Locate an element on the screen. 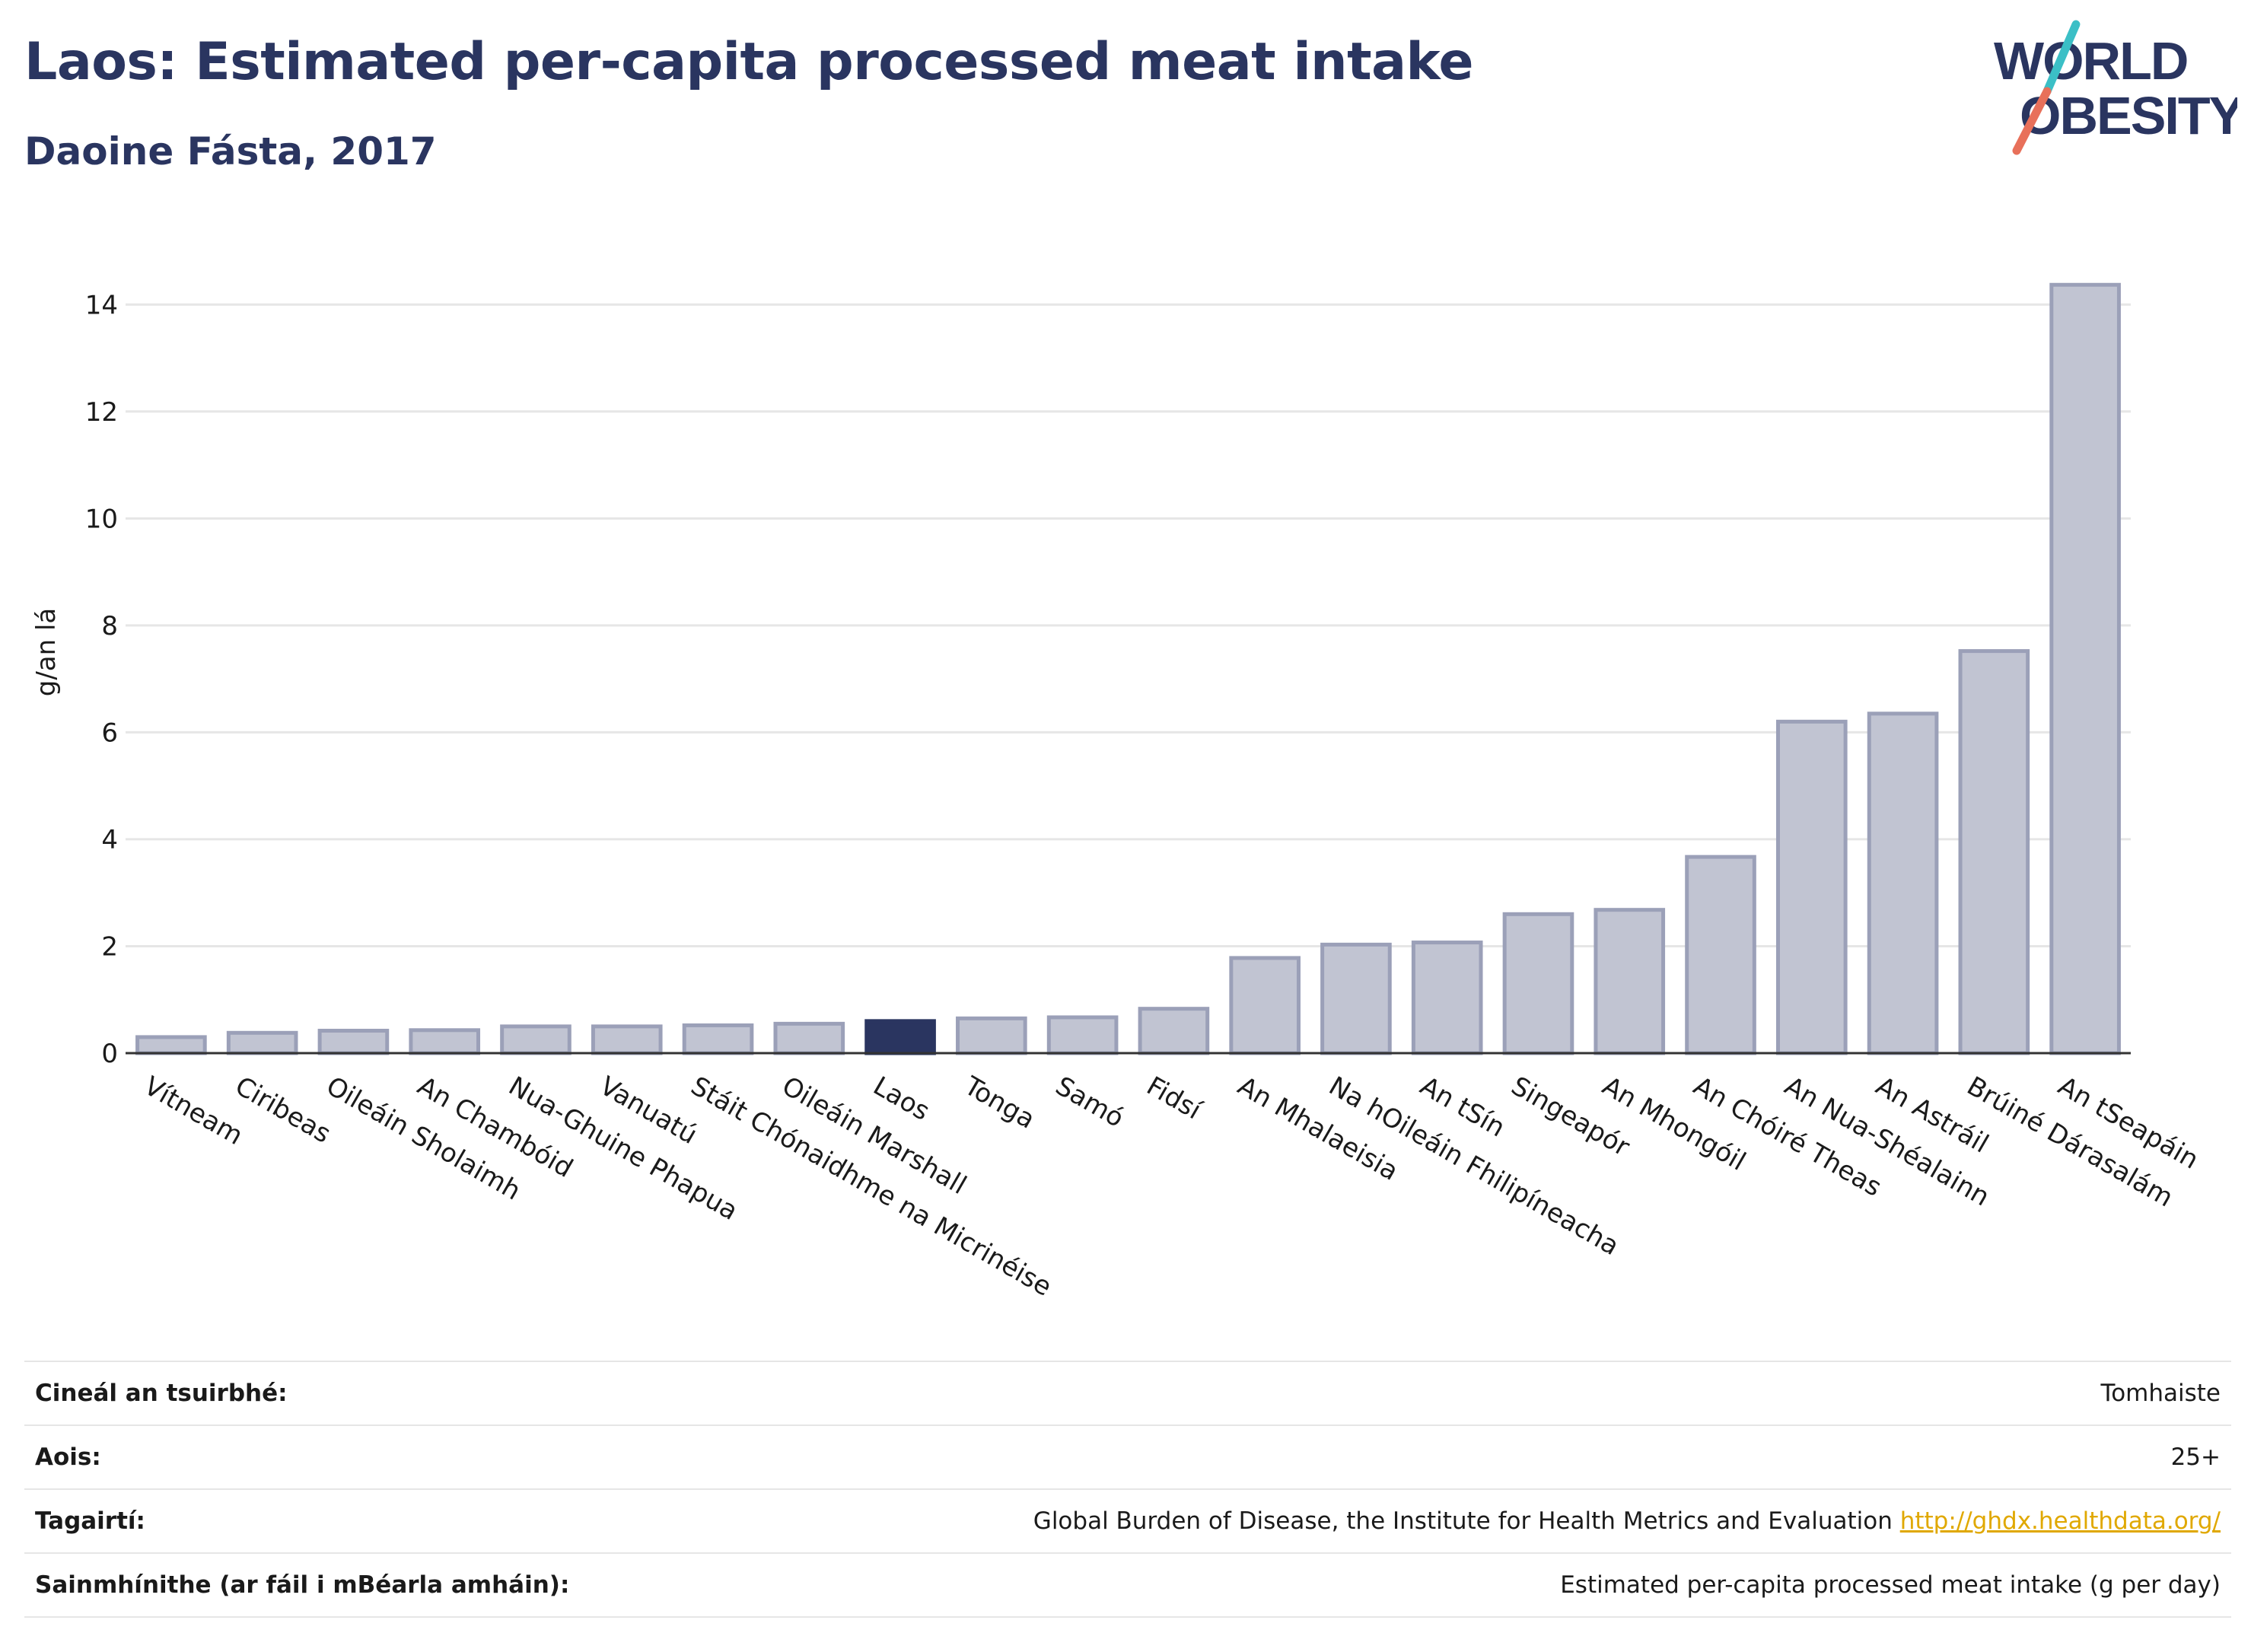 This screenshot has height=1652, width=2251. y-tick-label: 0 is located at coordinates (109, 1054).